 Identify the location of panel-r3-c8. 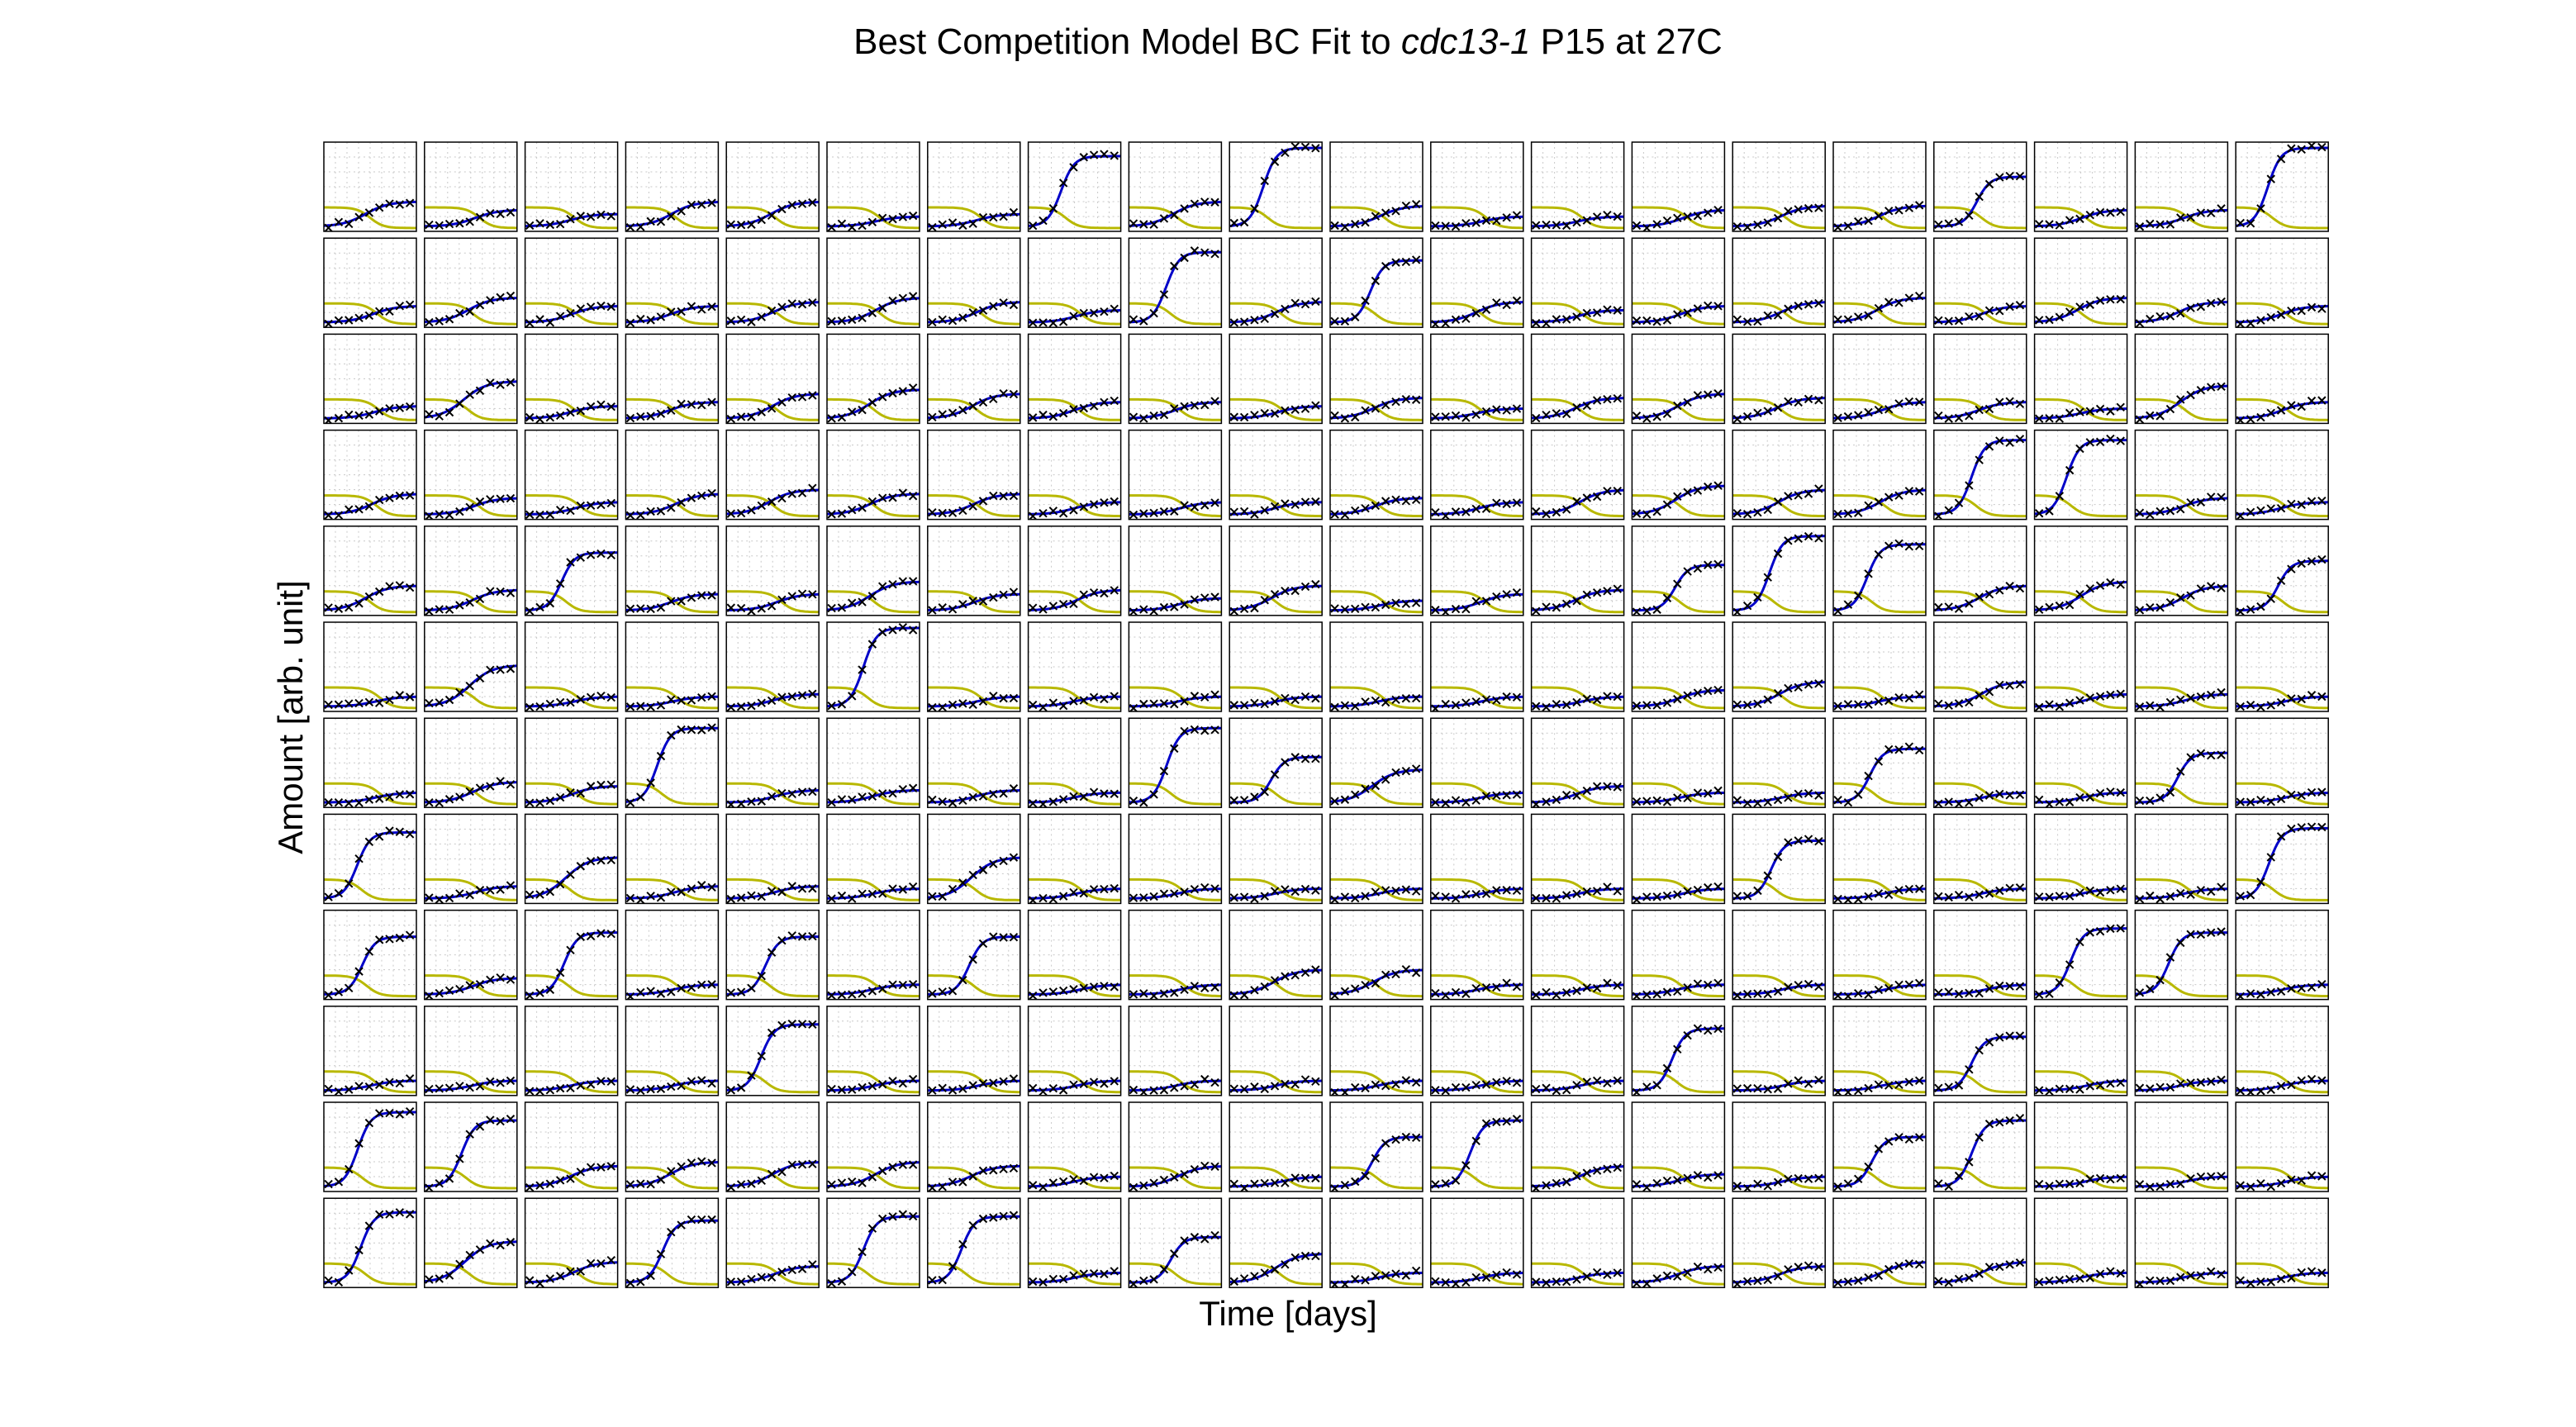
(1074, 379).